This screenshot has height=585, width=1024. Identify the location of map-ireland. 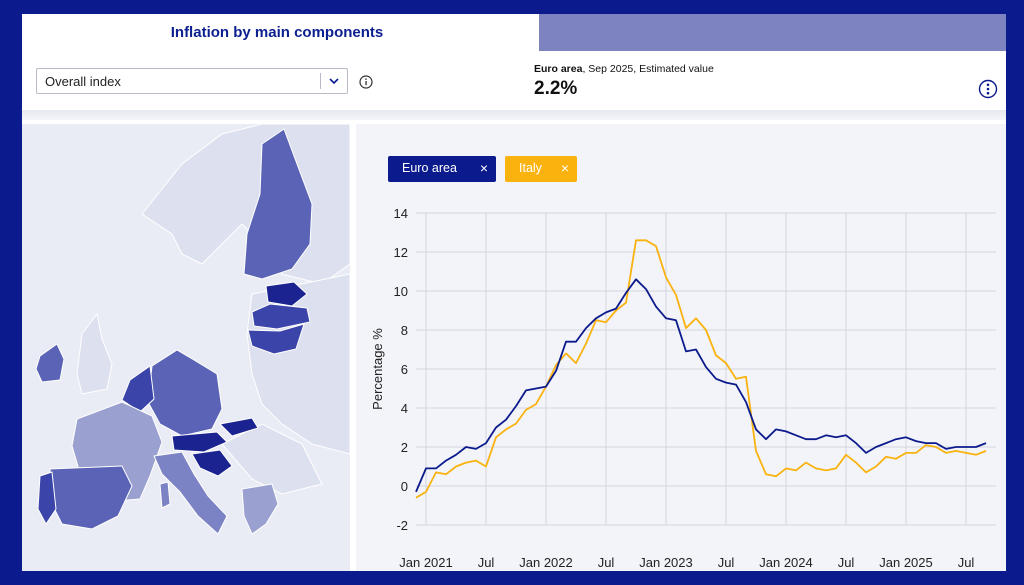
(50, 363).